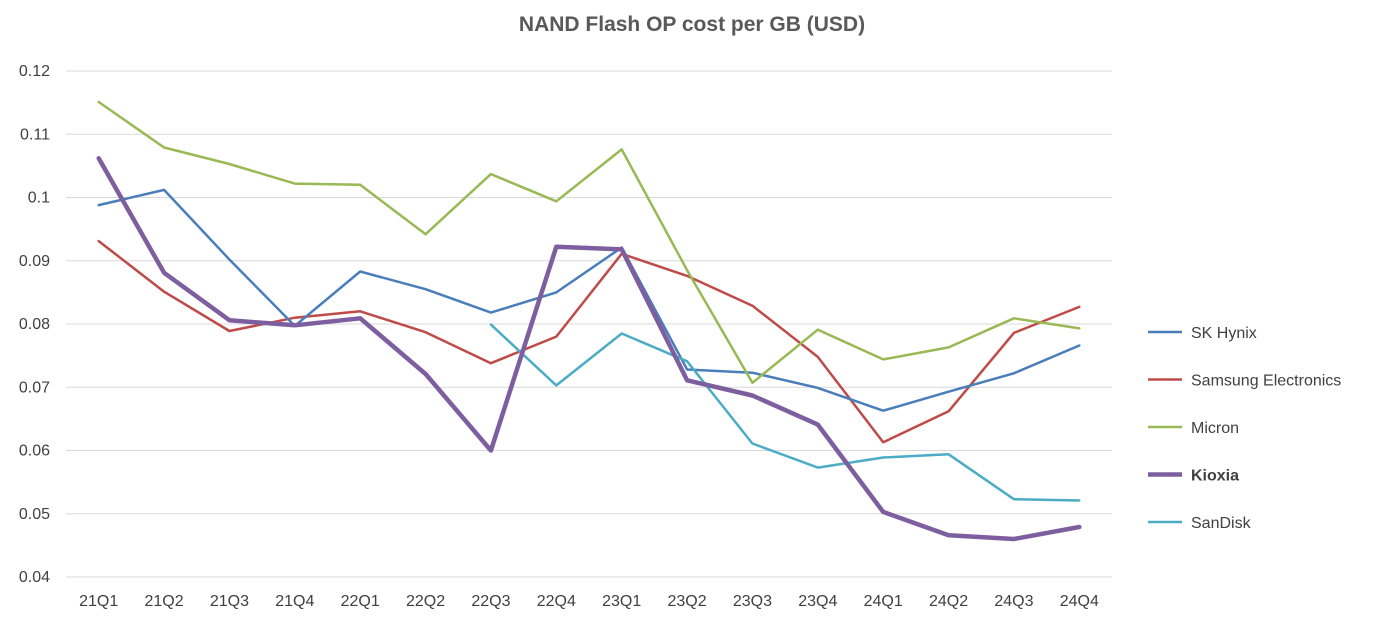 The image size is (1387, 623). Describe the element at coordinates (1221, 523) in the screenshot. I see `legend-label: SanDisk` at that location.